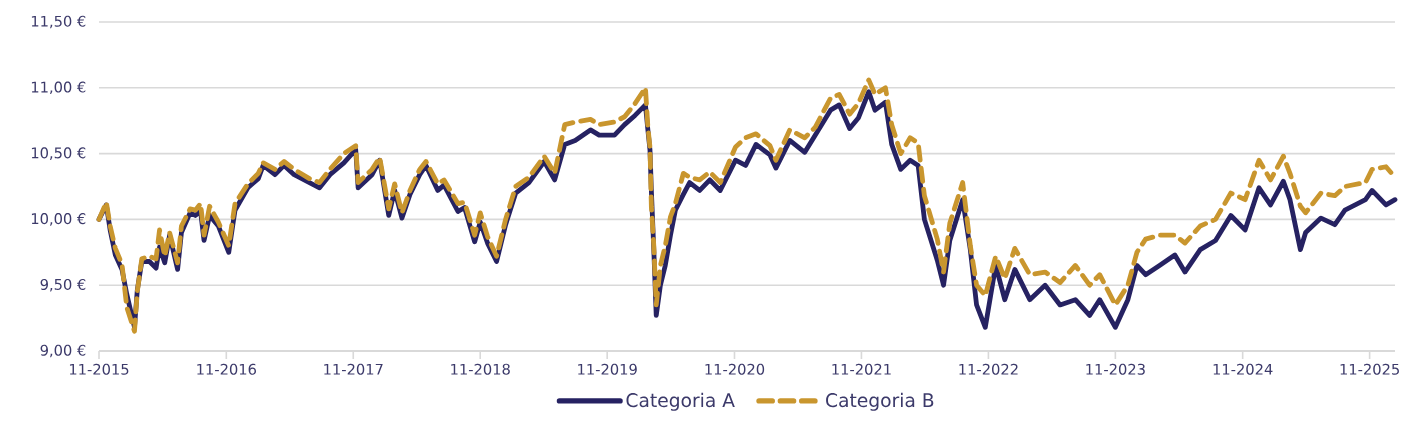  Describe the element at coordinates (63, 351) in the screenshot. I see `y-tick-label: 9,00 €` at that location.